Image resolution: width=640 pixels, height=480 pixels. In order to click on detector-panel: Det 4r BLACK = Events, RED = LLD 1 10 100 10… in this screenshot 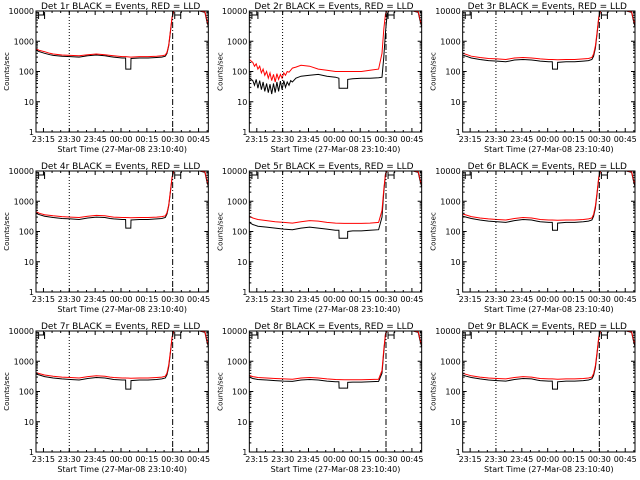, I will do `click(106, 238)`.